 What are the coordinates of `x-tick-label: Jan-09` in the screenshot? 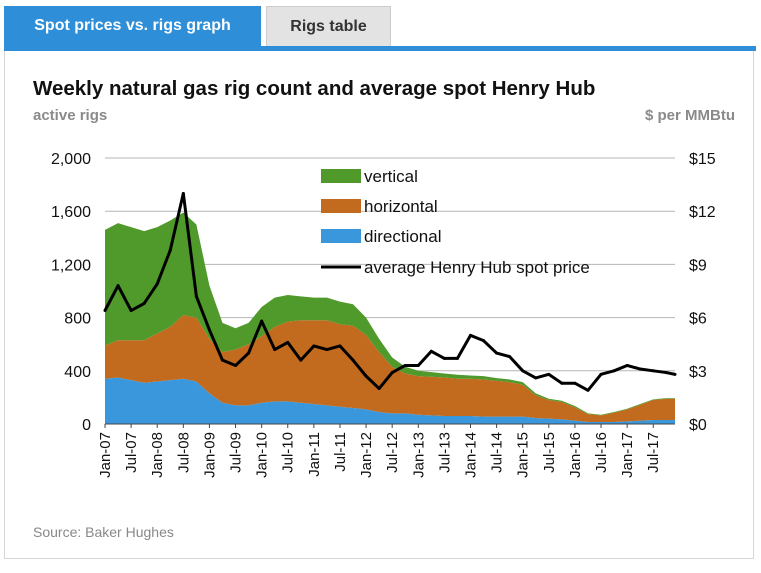 It's located at (209, 455).